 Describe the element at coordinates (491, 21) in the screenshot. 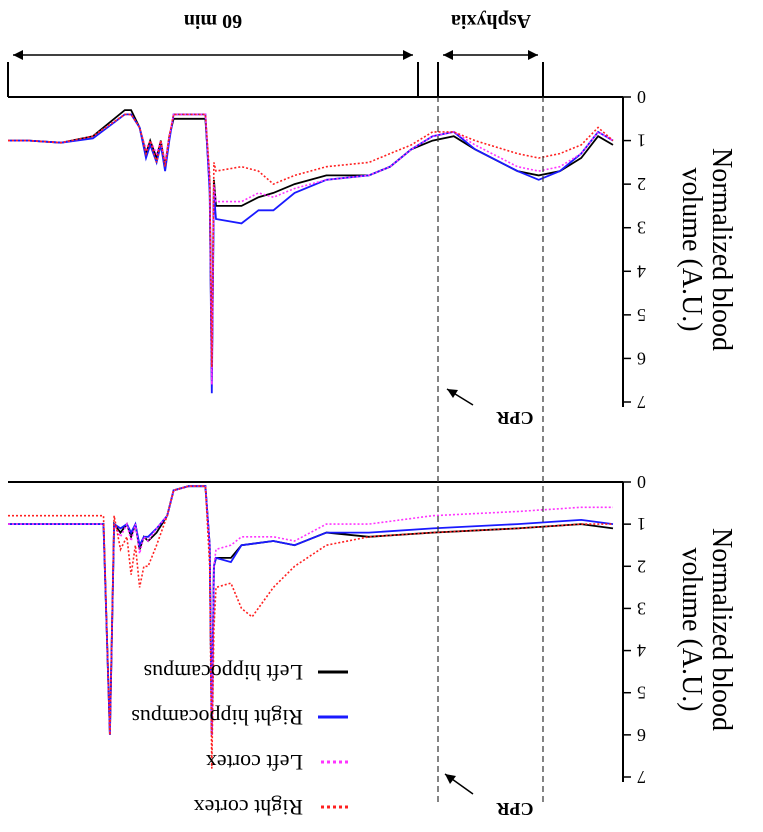

I see `asphyxia-period-label: Asphyxia` at that location.